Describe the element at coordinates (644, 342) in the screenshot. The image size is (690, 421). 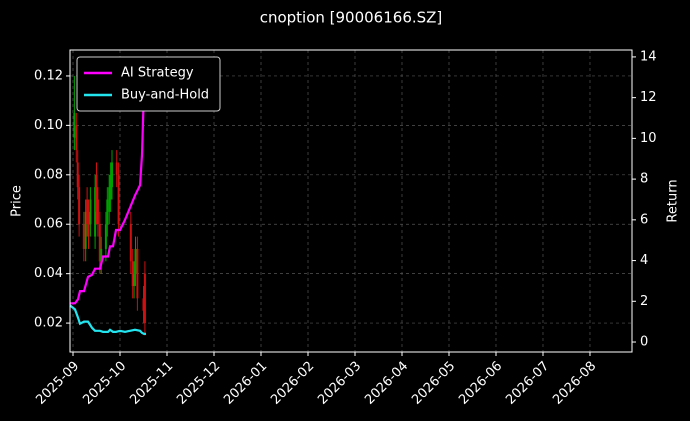
I see `y2-tick-label: 0` at that location.